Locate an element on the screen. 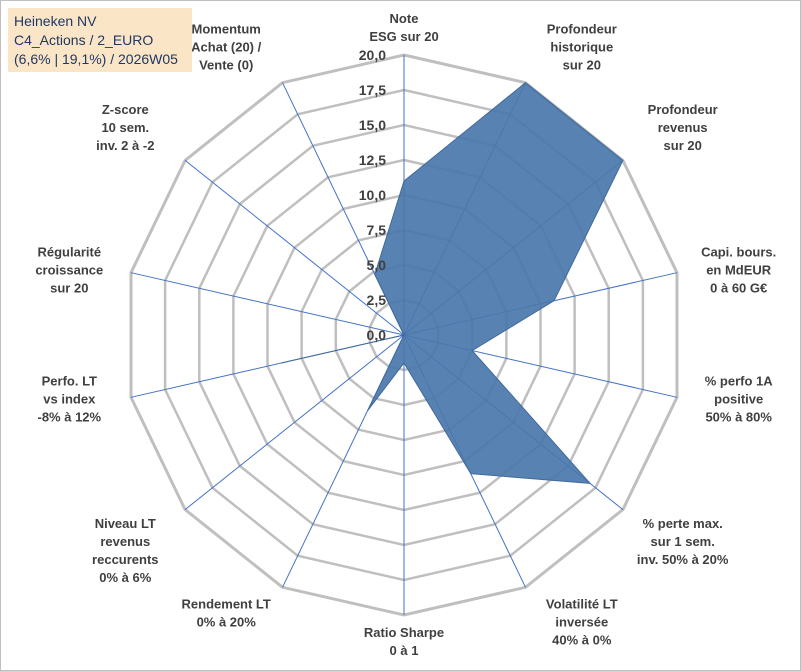 The image size is (801, 671). axis-label-line: Niveau LT is located at coordinates (125, 523).